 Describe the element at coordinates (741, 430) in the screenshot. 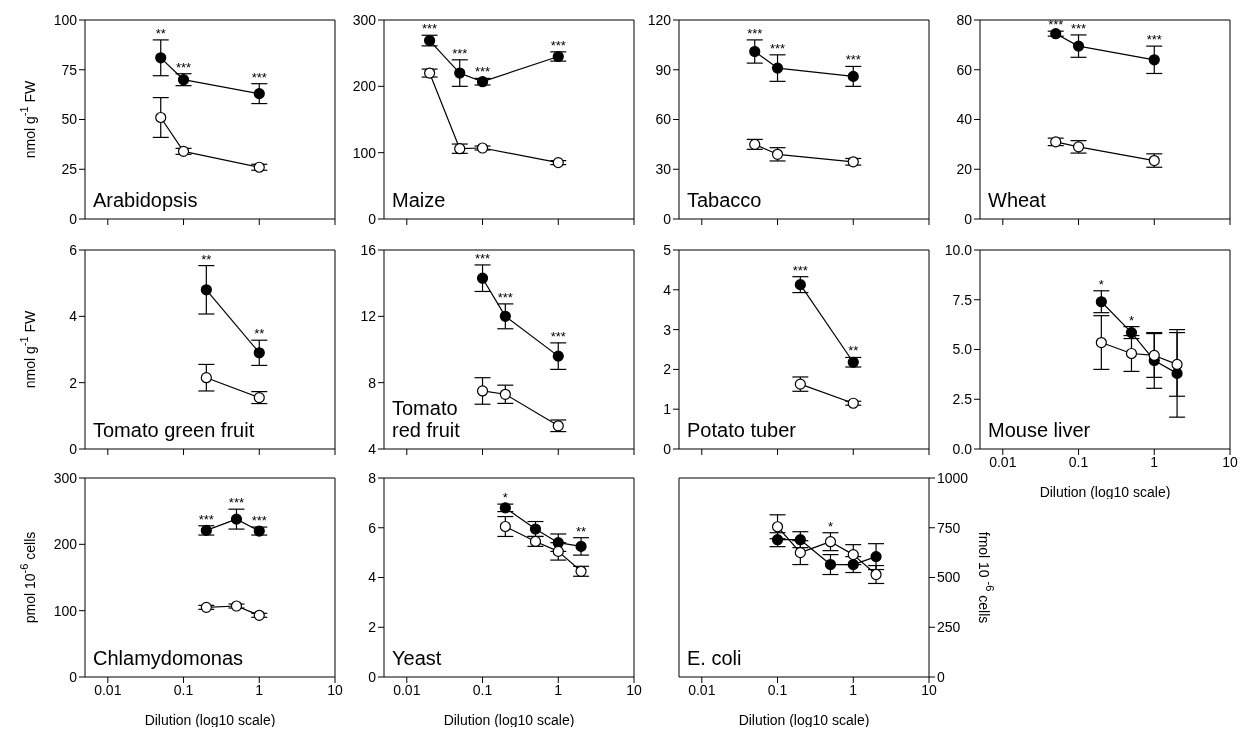

I see `text: Potato tuber` at that location.